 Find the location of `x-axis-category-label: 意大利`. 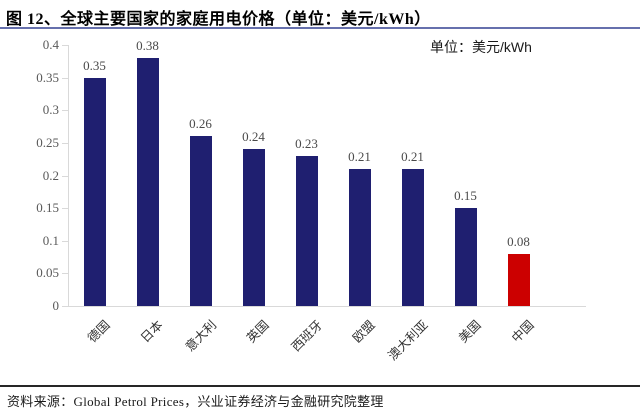

x-axis-category-label: 意大利 is located at coordinates (201, 336).